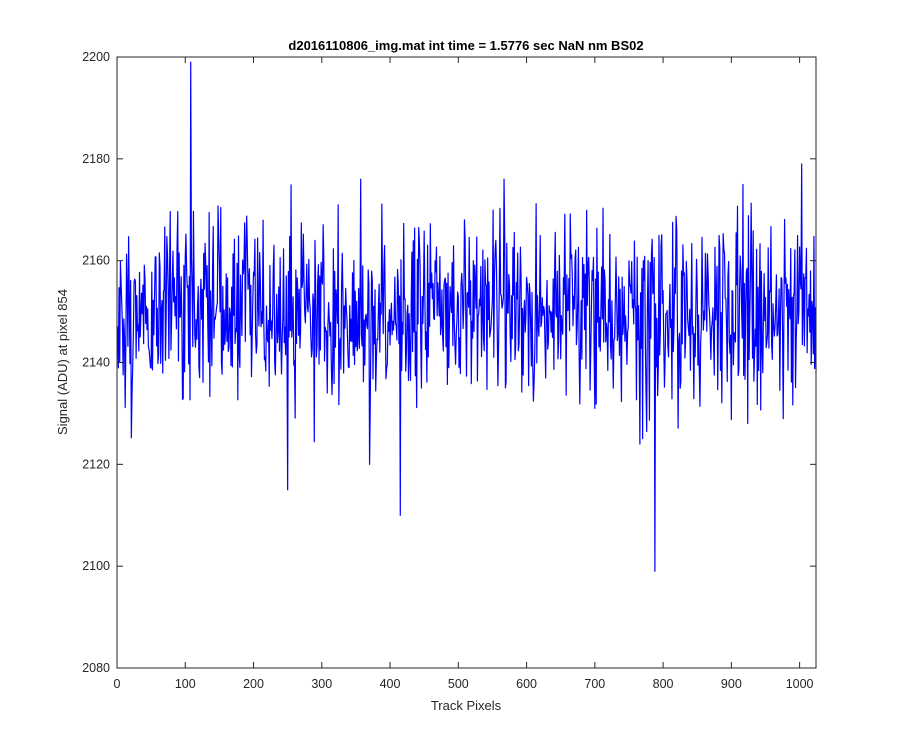 The width and height of the screenshot is (900, 750). Describe the element at coordinates (458, 684) in the screenshot. I see `x-tick-label: 500` at that location.